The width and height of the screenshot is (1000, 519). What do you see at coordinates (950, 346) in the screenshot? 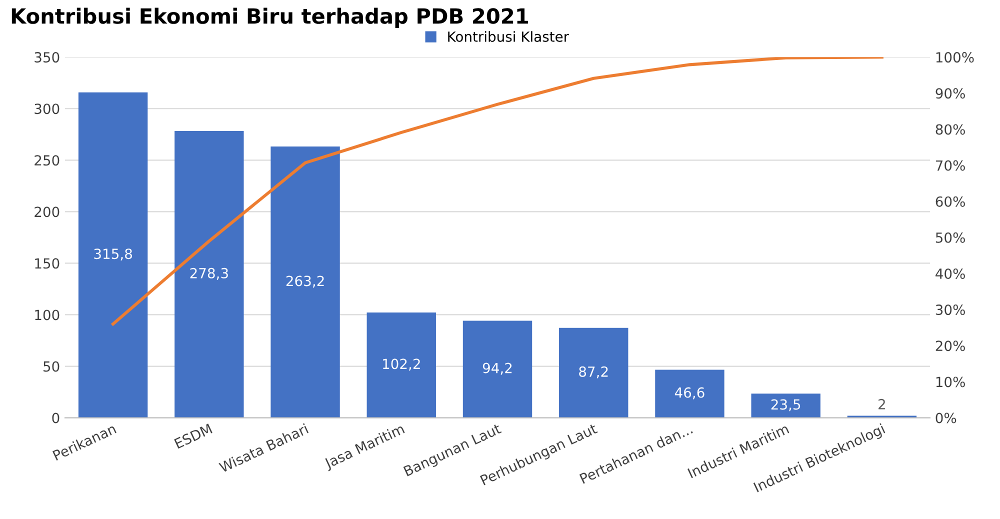
I see `y2-tick-label: 20%` at bounding box center [950, 346].